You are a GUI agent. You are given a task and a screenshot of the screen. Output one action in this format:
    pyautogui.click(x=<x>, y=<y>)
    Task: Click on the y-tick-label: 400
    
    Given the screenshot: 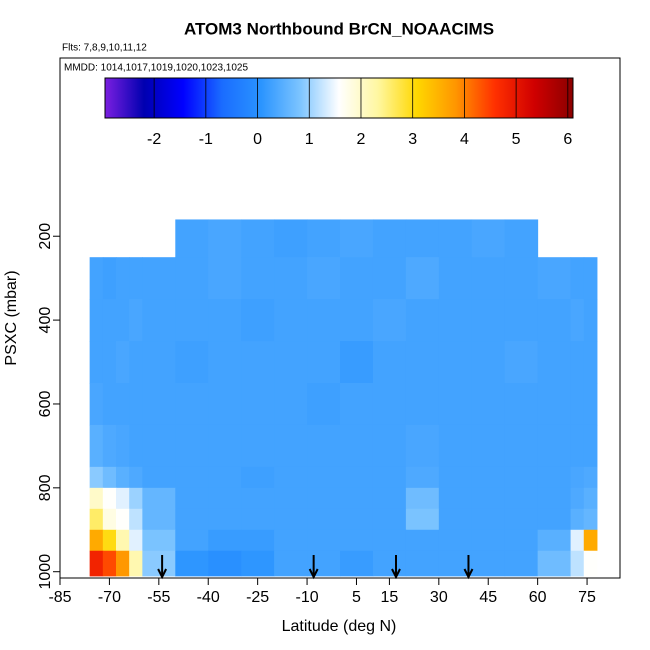 What is the action you would take?
    pyautogui.click(x=45, y=320)
    